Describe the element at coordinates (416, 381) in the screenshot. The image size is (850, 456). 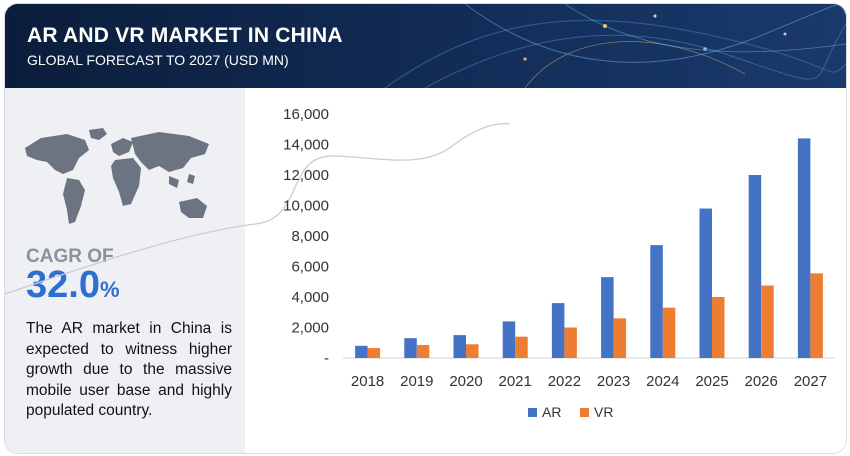
I see `x-tick-label: 2019` at that location.